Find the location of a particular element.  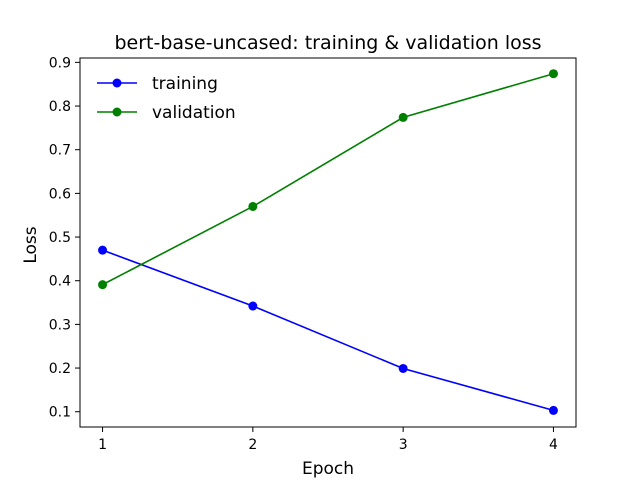

x-axis-label: Epoch is located at coordinates (328, 469).